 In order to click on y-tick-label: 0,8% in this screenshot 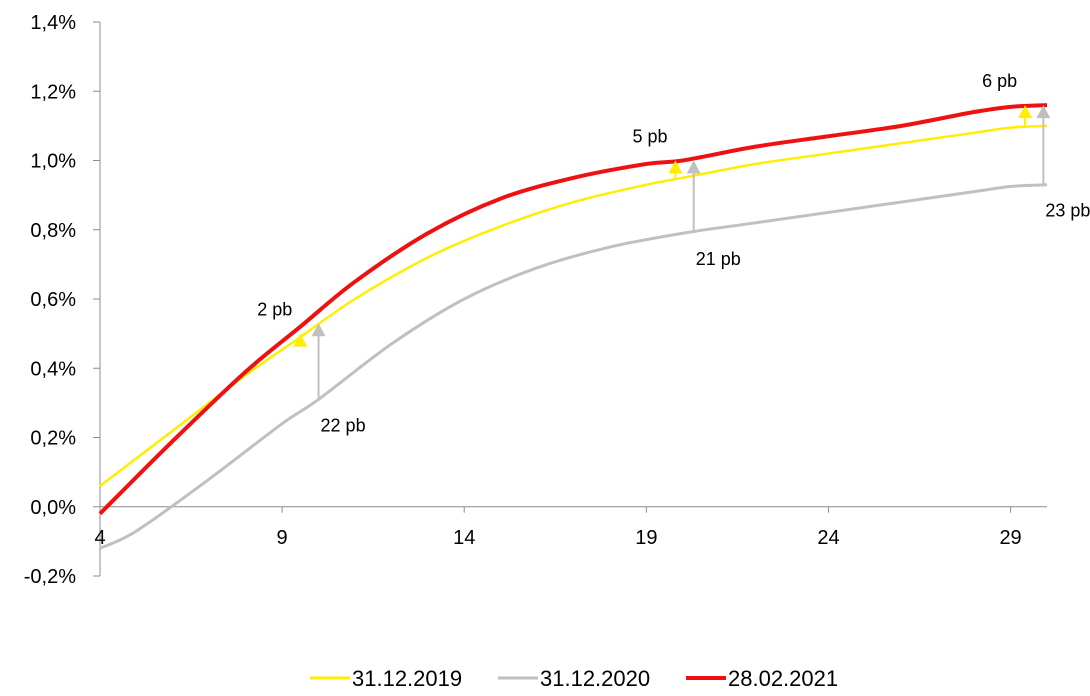, I will do `click(53, 231)`.